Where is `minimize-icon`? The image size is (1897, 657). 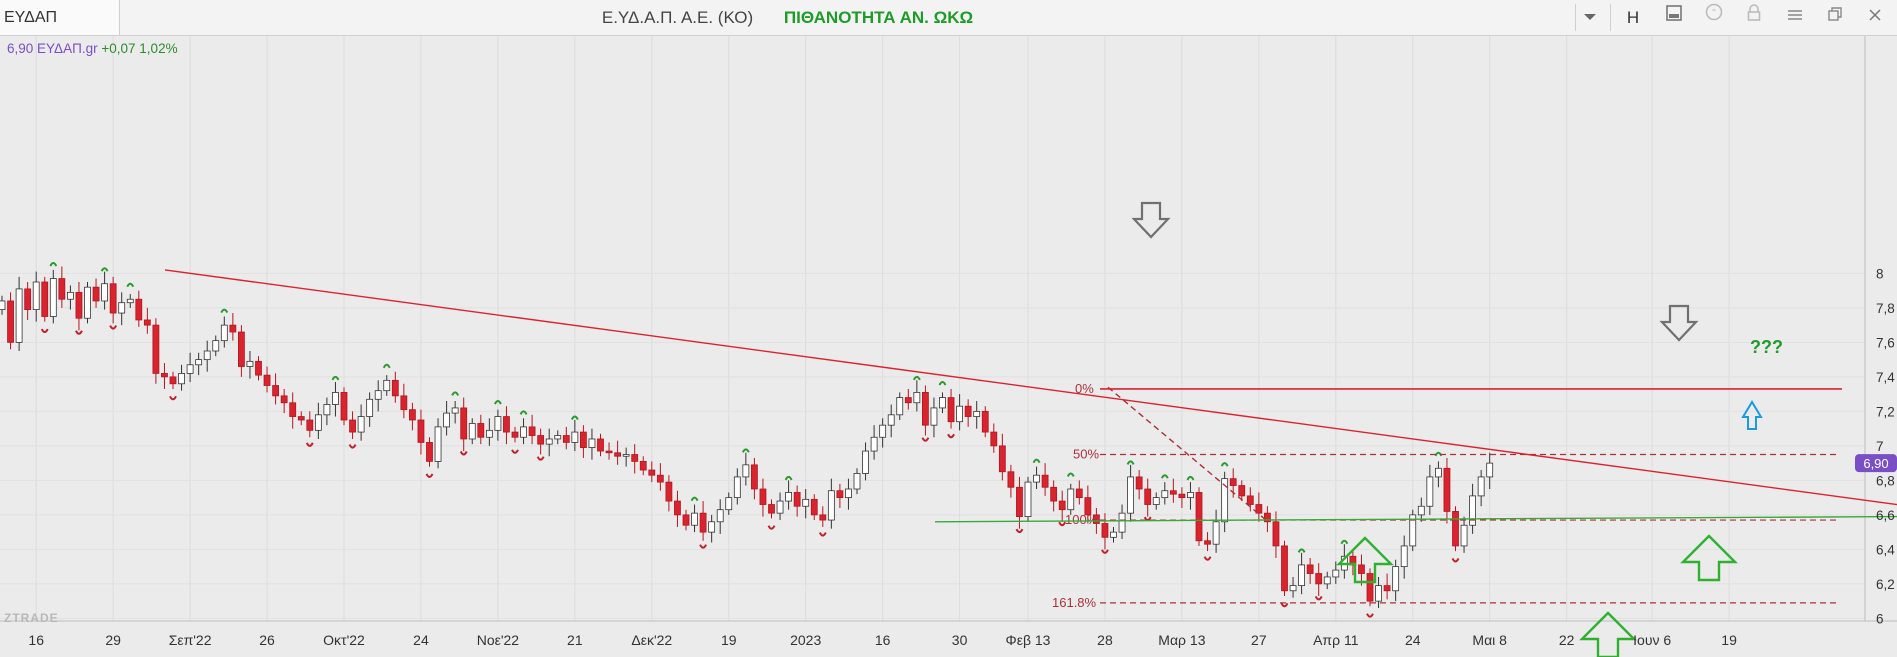
minimize-icon is located at coordinates (1795, 17).